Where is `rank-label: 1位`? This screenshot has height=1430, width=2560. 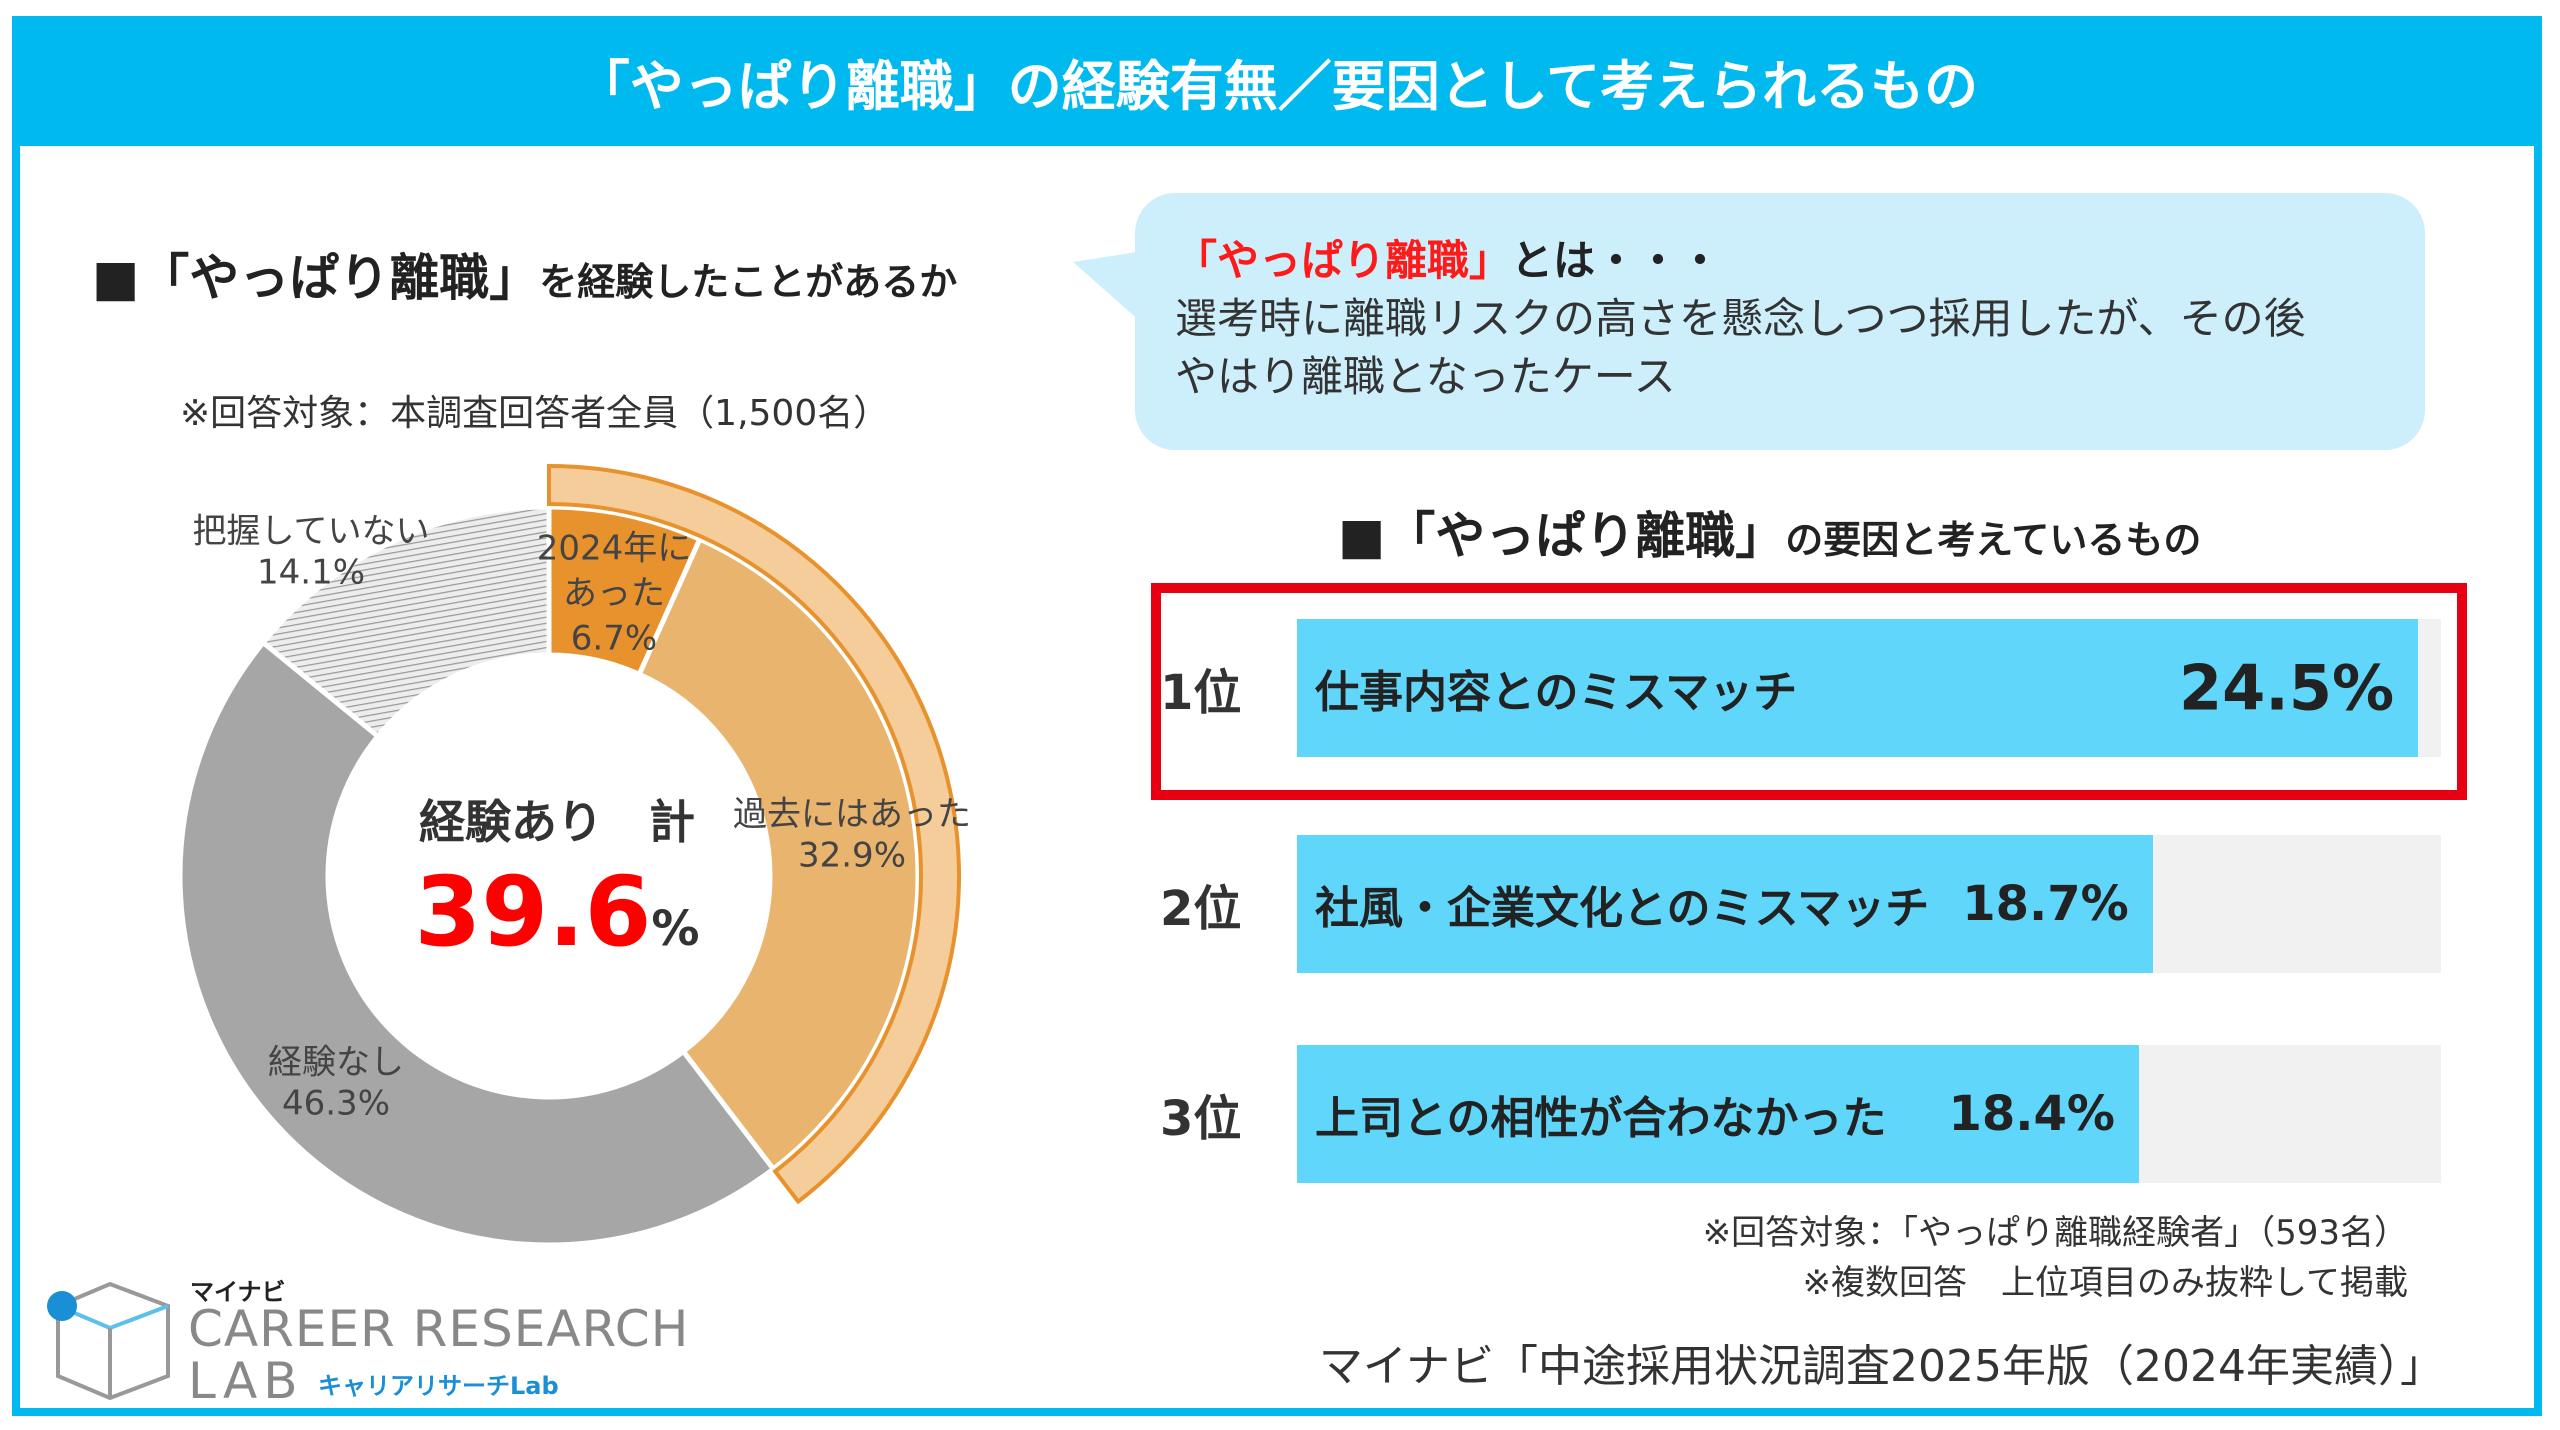
rank-label: 1位 is located at coordinates (1201, 693).